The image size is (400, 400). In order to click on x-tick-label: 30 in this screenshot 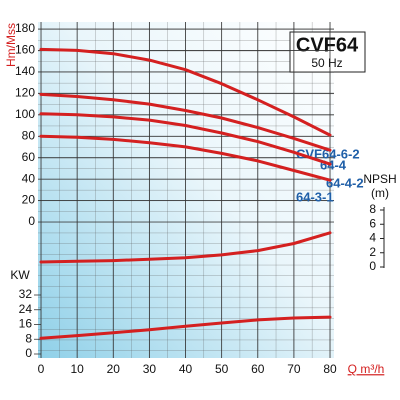, I will do `click(150, 369)`.